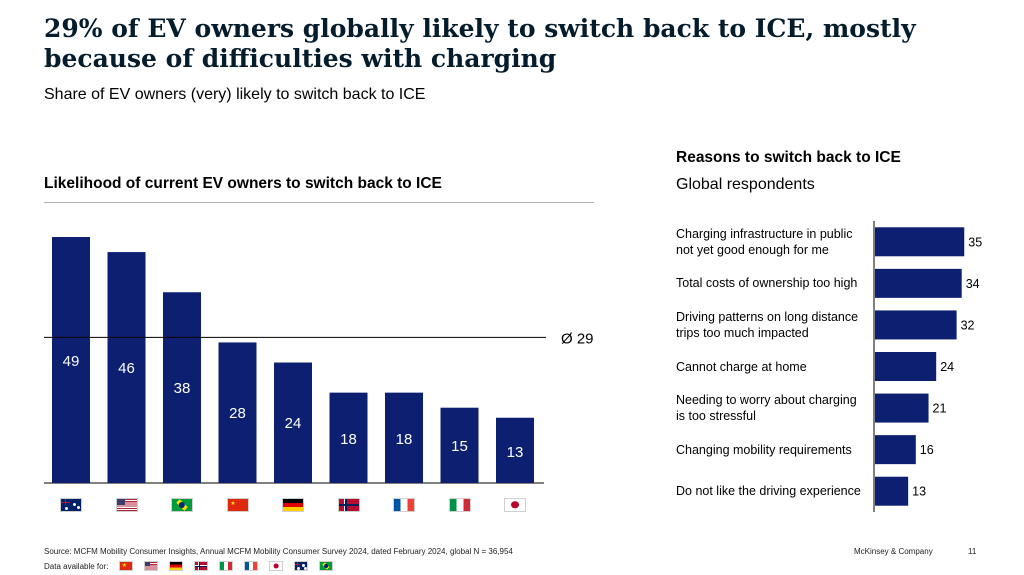 The image size is (1024, 575). What do you see at coordinates (766, 400) in the screenshot?
I see `reason-label-line: Needing to worry about charging` at bounding box center [766, 400].